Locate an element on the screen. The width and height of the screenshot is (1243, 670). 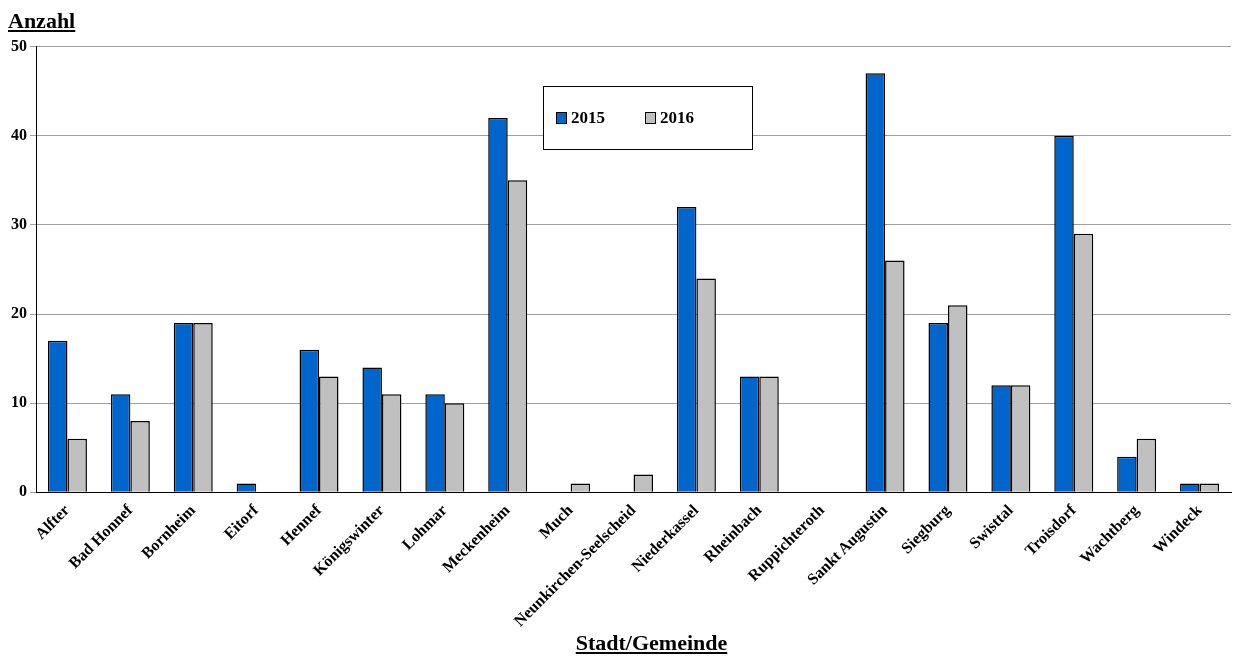
y-tick-label: 20 is located at coordinates (19, 313).